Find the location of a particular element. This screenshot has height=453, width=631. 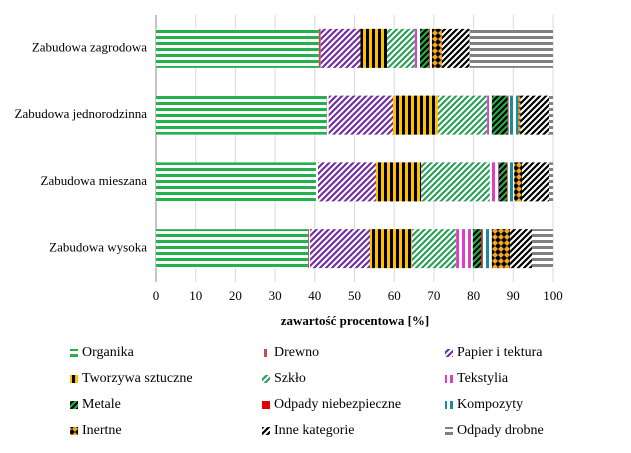

legend-label: Tworzywa sztuczne is located at coordinates (137, 378).